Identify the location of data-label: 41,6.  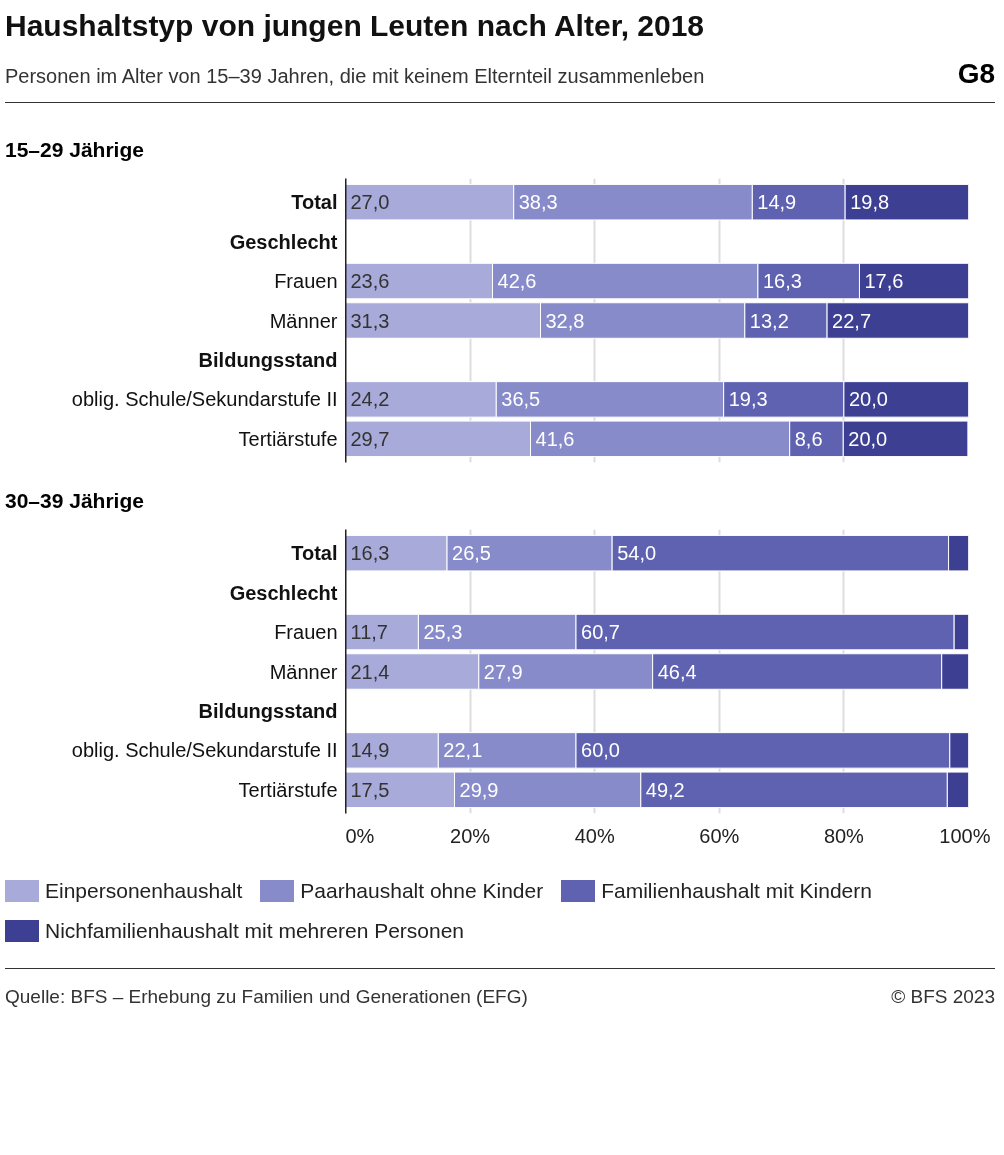
(555, 438).